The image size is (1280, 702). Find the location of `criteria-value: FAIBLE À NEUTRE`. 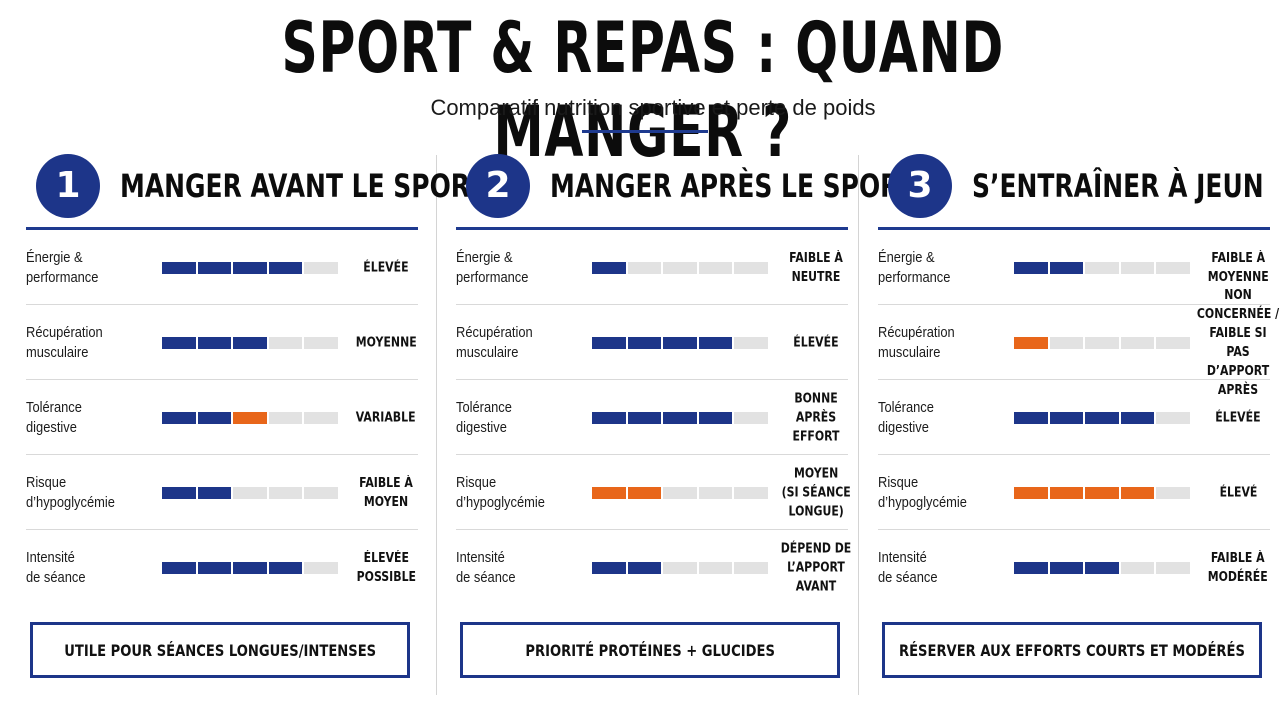

criteria-value: FAIBLE À NEUTRE is located at coordinates (816, 268).